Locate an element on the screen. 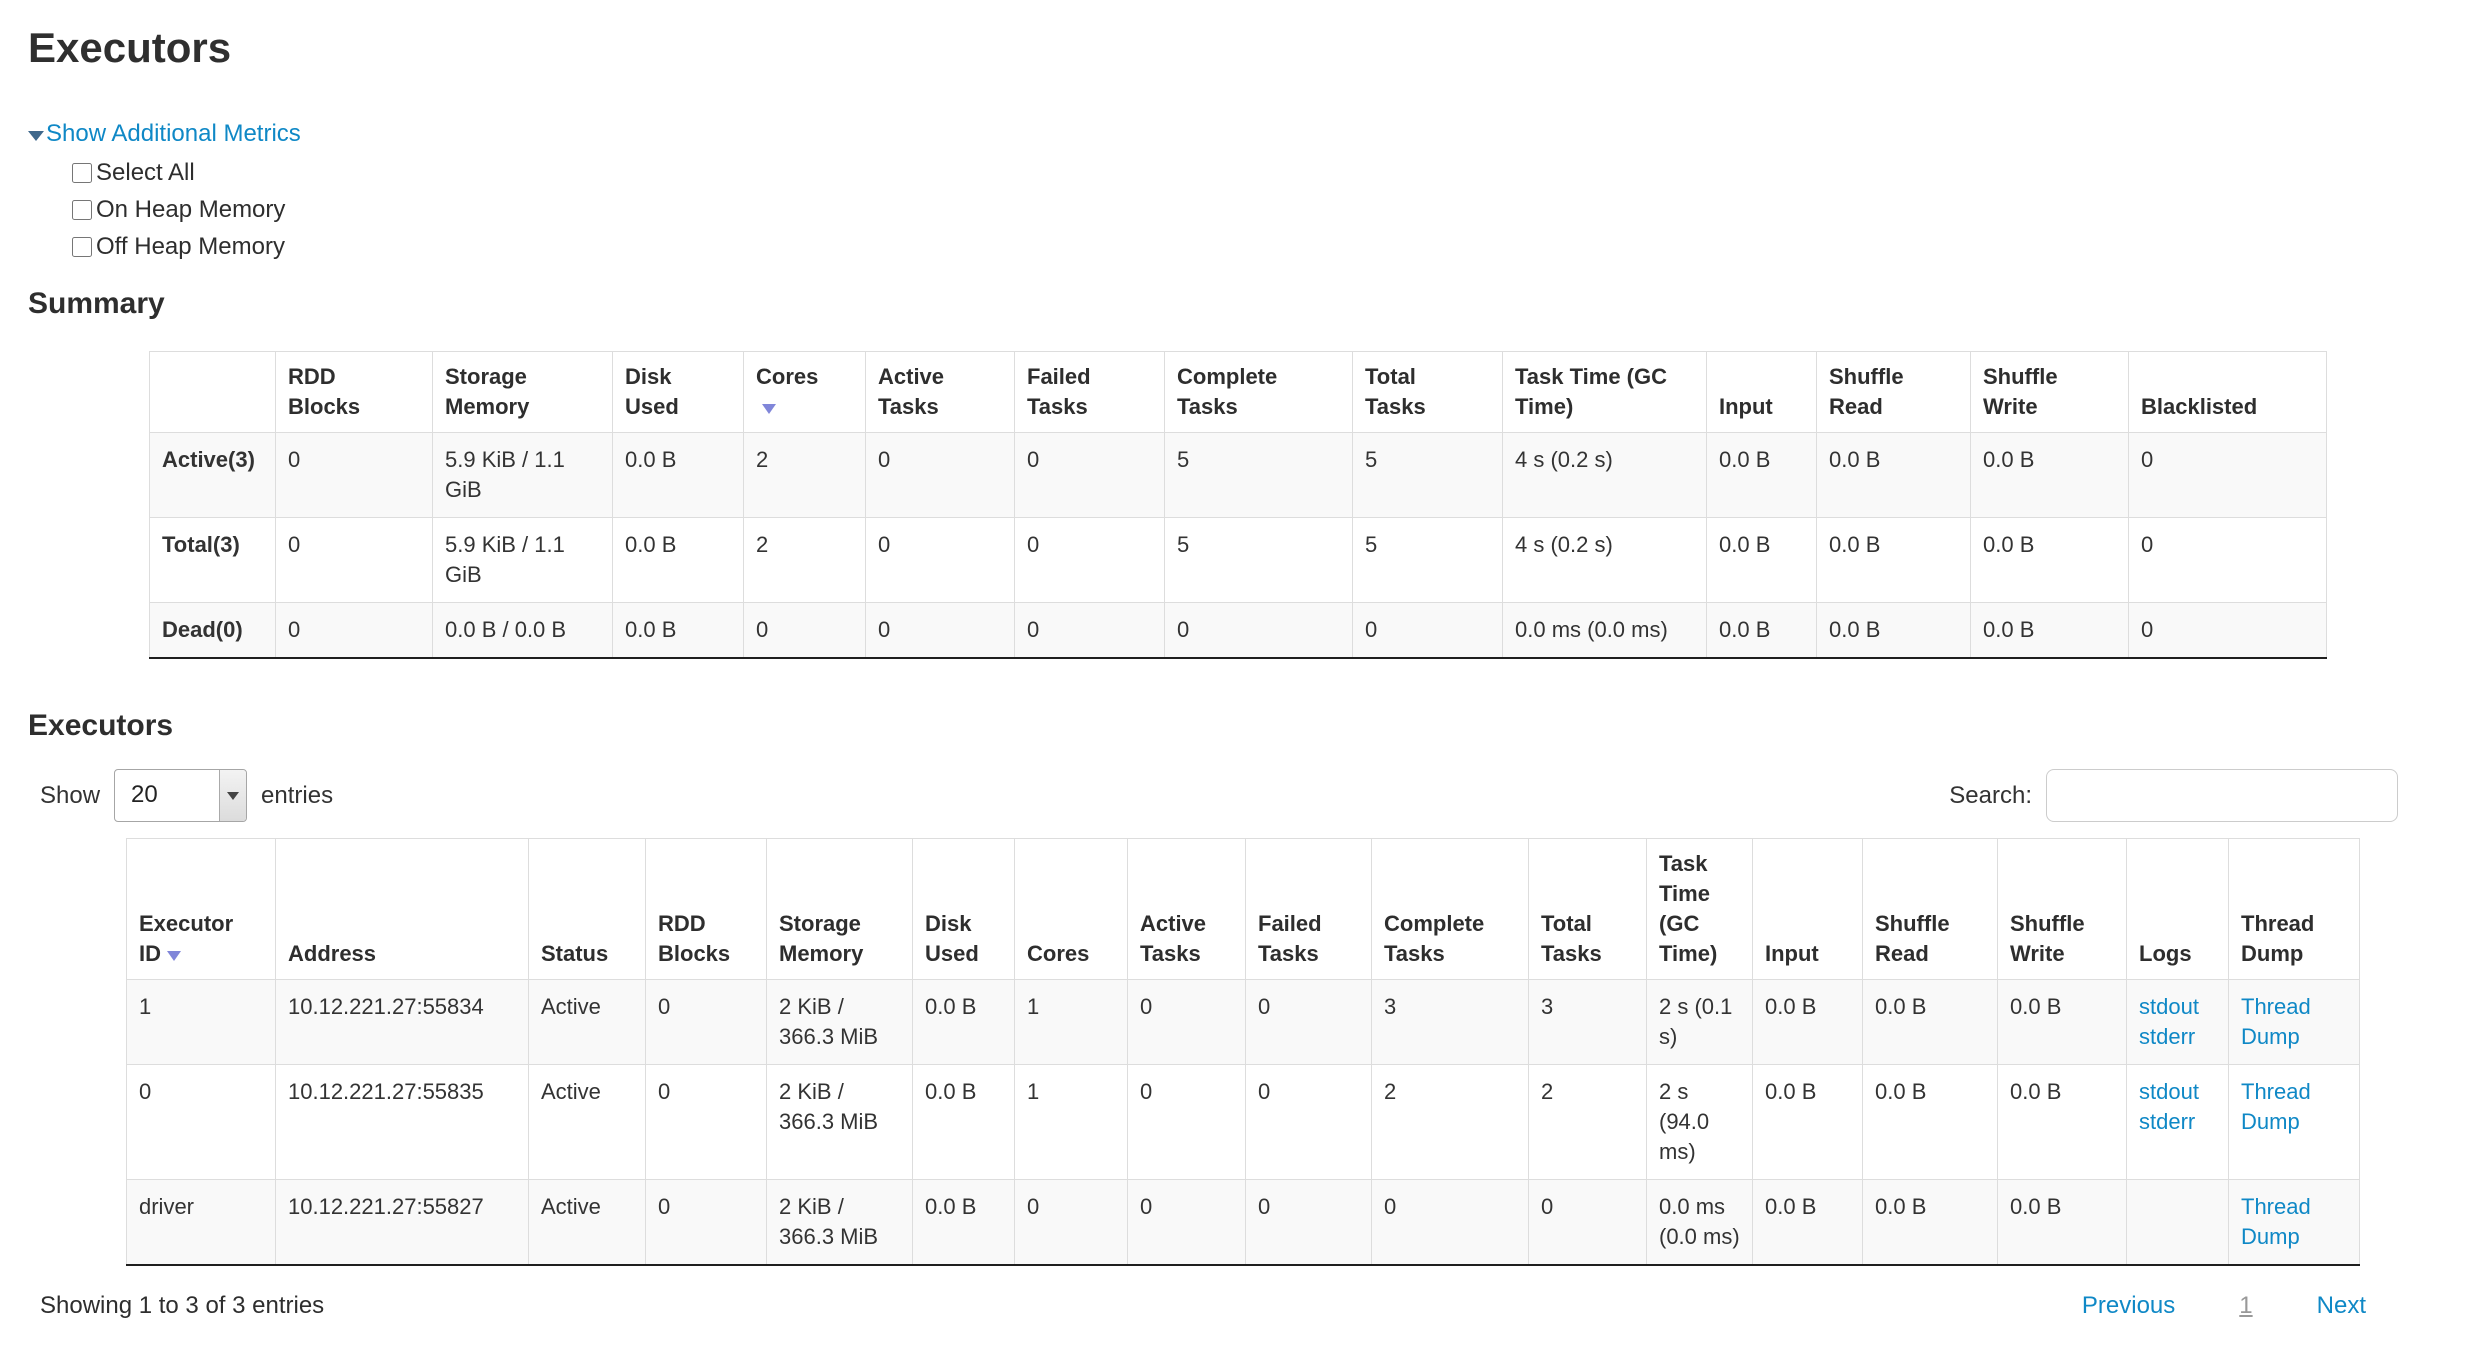 The width and height of the screenshot is (2466, 1360). cell-storage-memory: 5.9 KiB / 1.1 GiB is located at coordinates (522, 475).